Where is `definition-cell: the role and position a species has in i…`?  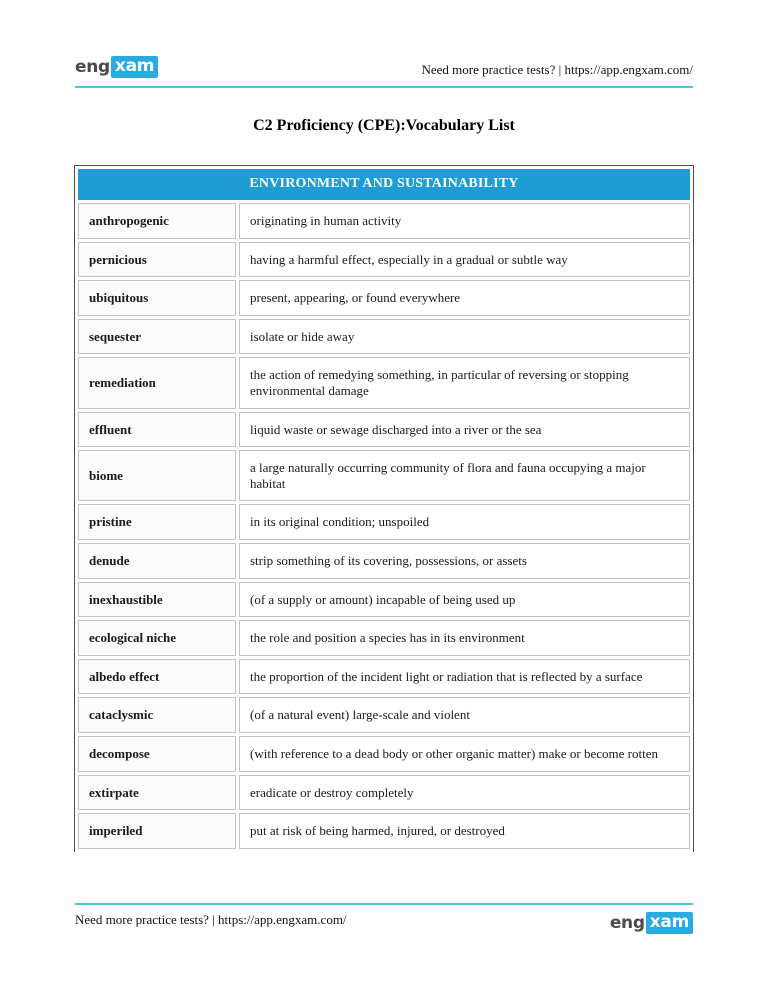
definition-cell: the role and position a species has in i… is located at coordinates (464, 638).